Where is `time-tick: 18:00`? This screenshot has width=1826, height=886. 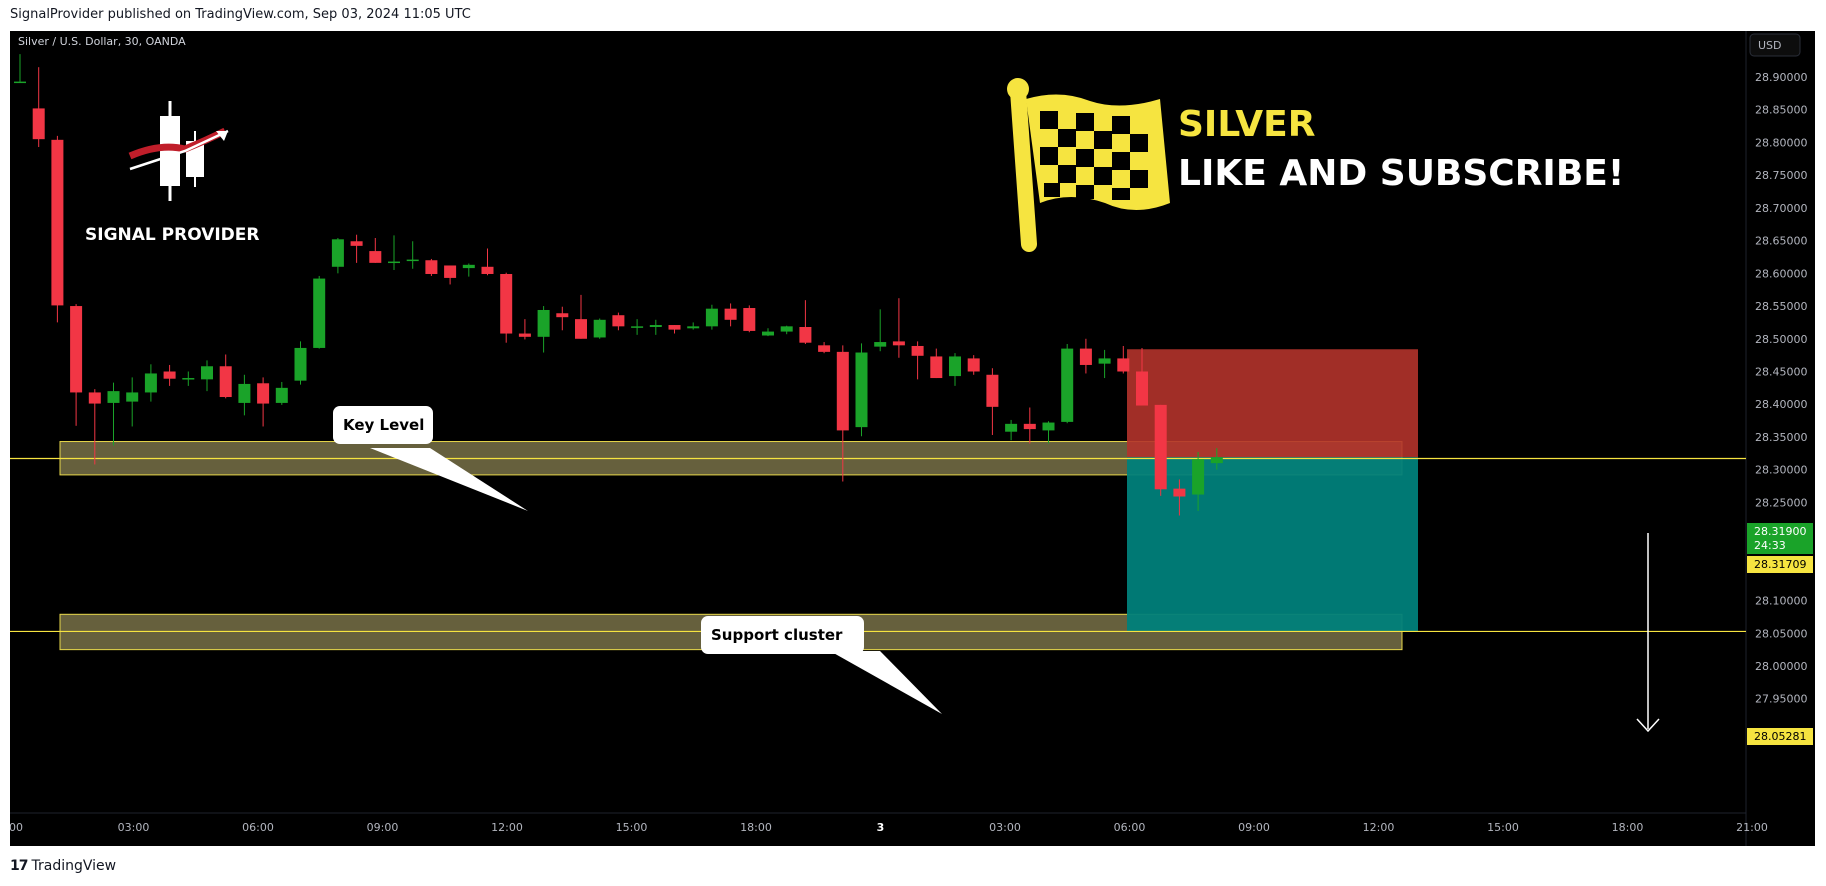
time-tick: 18:00 is located at coordinates (756, 827).